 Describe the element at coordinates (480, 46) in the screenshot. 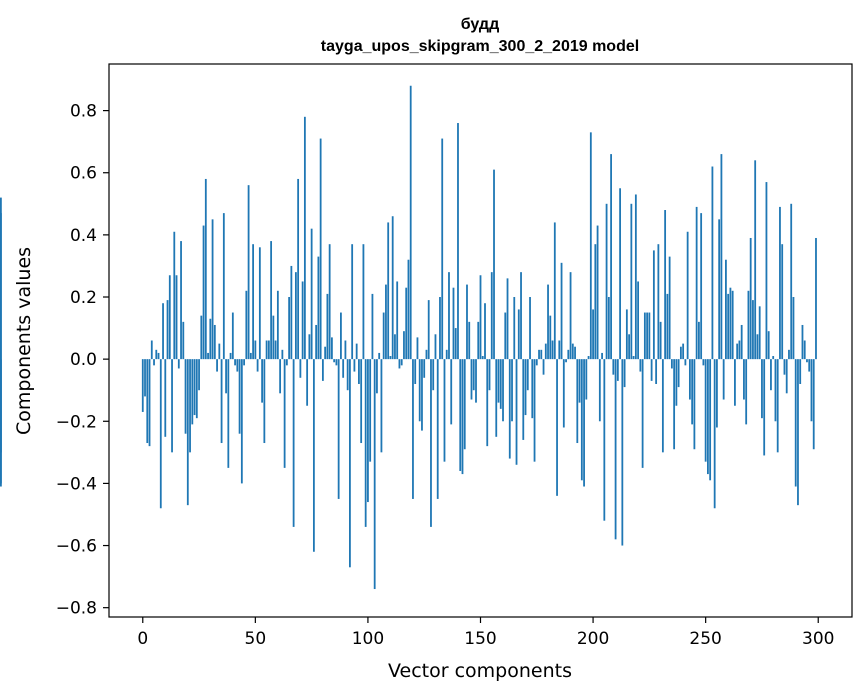

I see `chart-subtitle: tayga_upos_skipgram_300_2_2019 model` at that location.